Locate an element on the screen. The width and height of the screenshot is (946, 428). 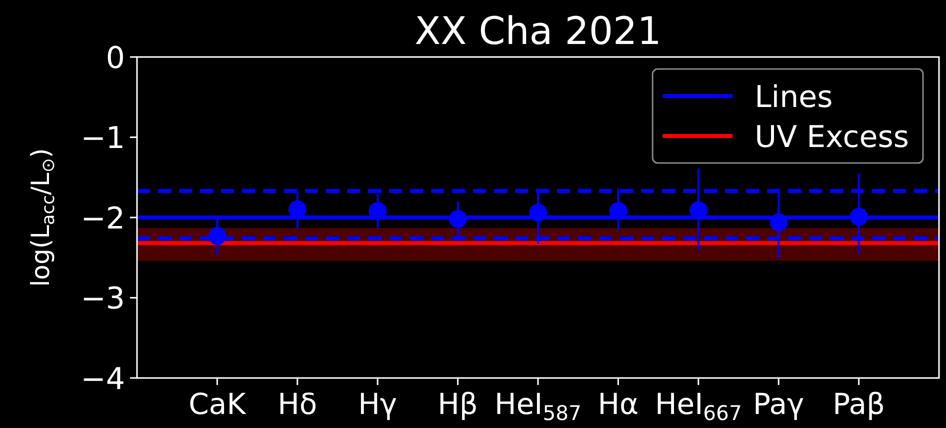
x-tick-label: HeI$_{587}$ is located at coordinates (538, 406).